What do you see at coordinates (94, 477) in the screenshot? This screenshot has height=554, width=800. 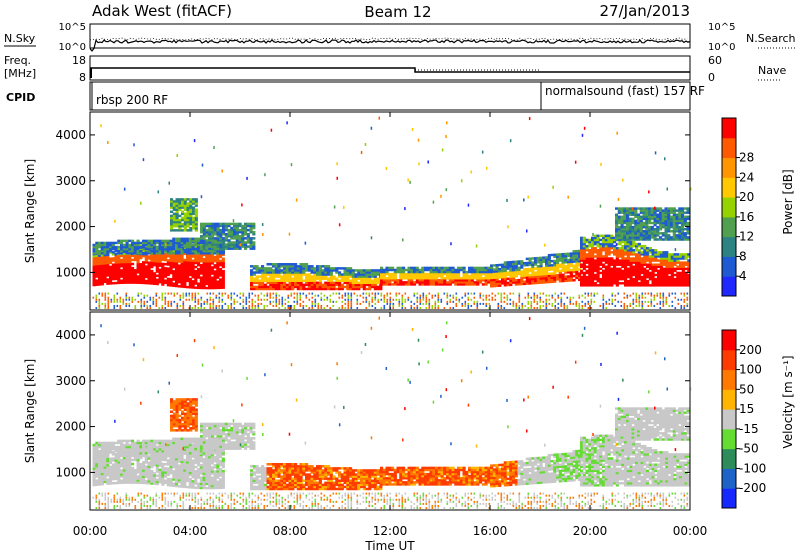 I see `velocity-cell` at bounding box center [94, 477].